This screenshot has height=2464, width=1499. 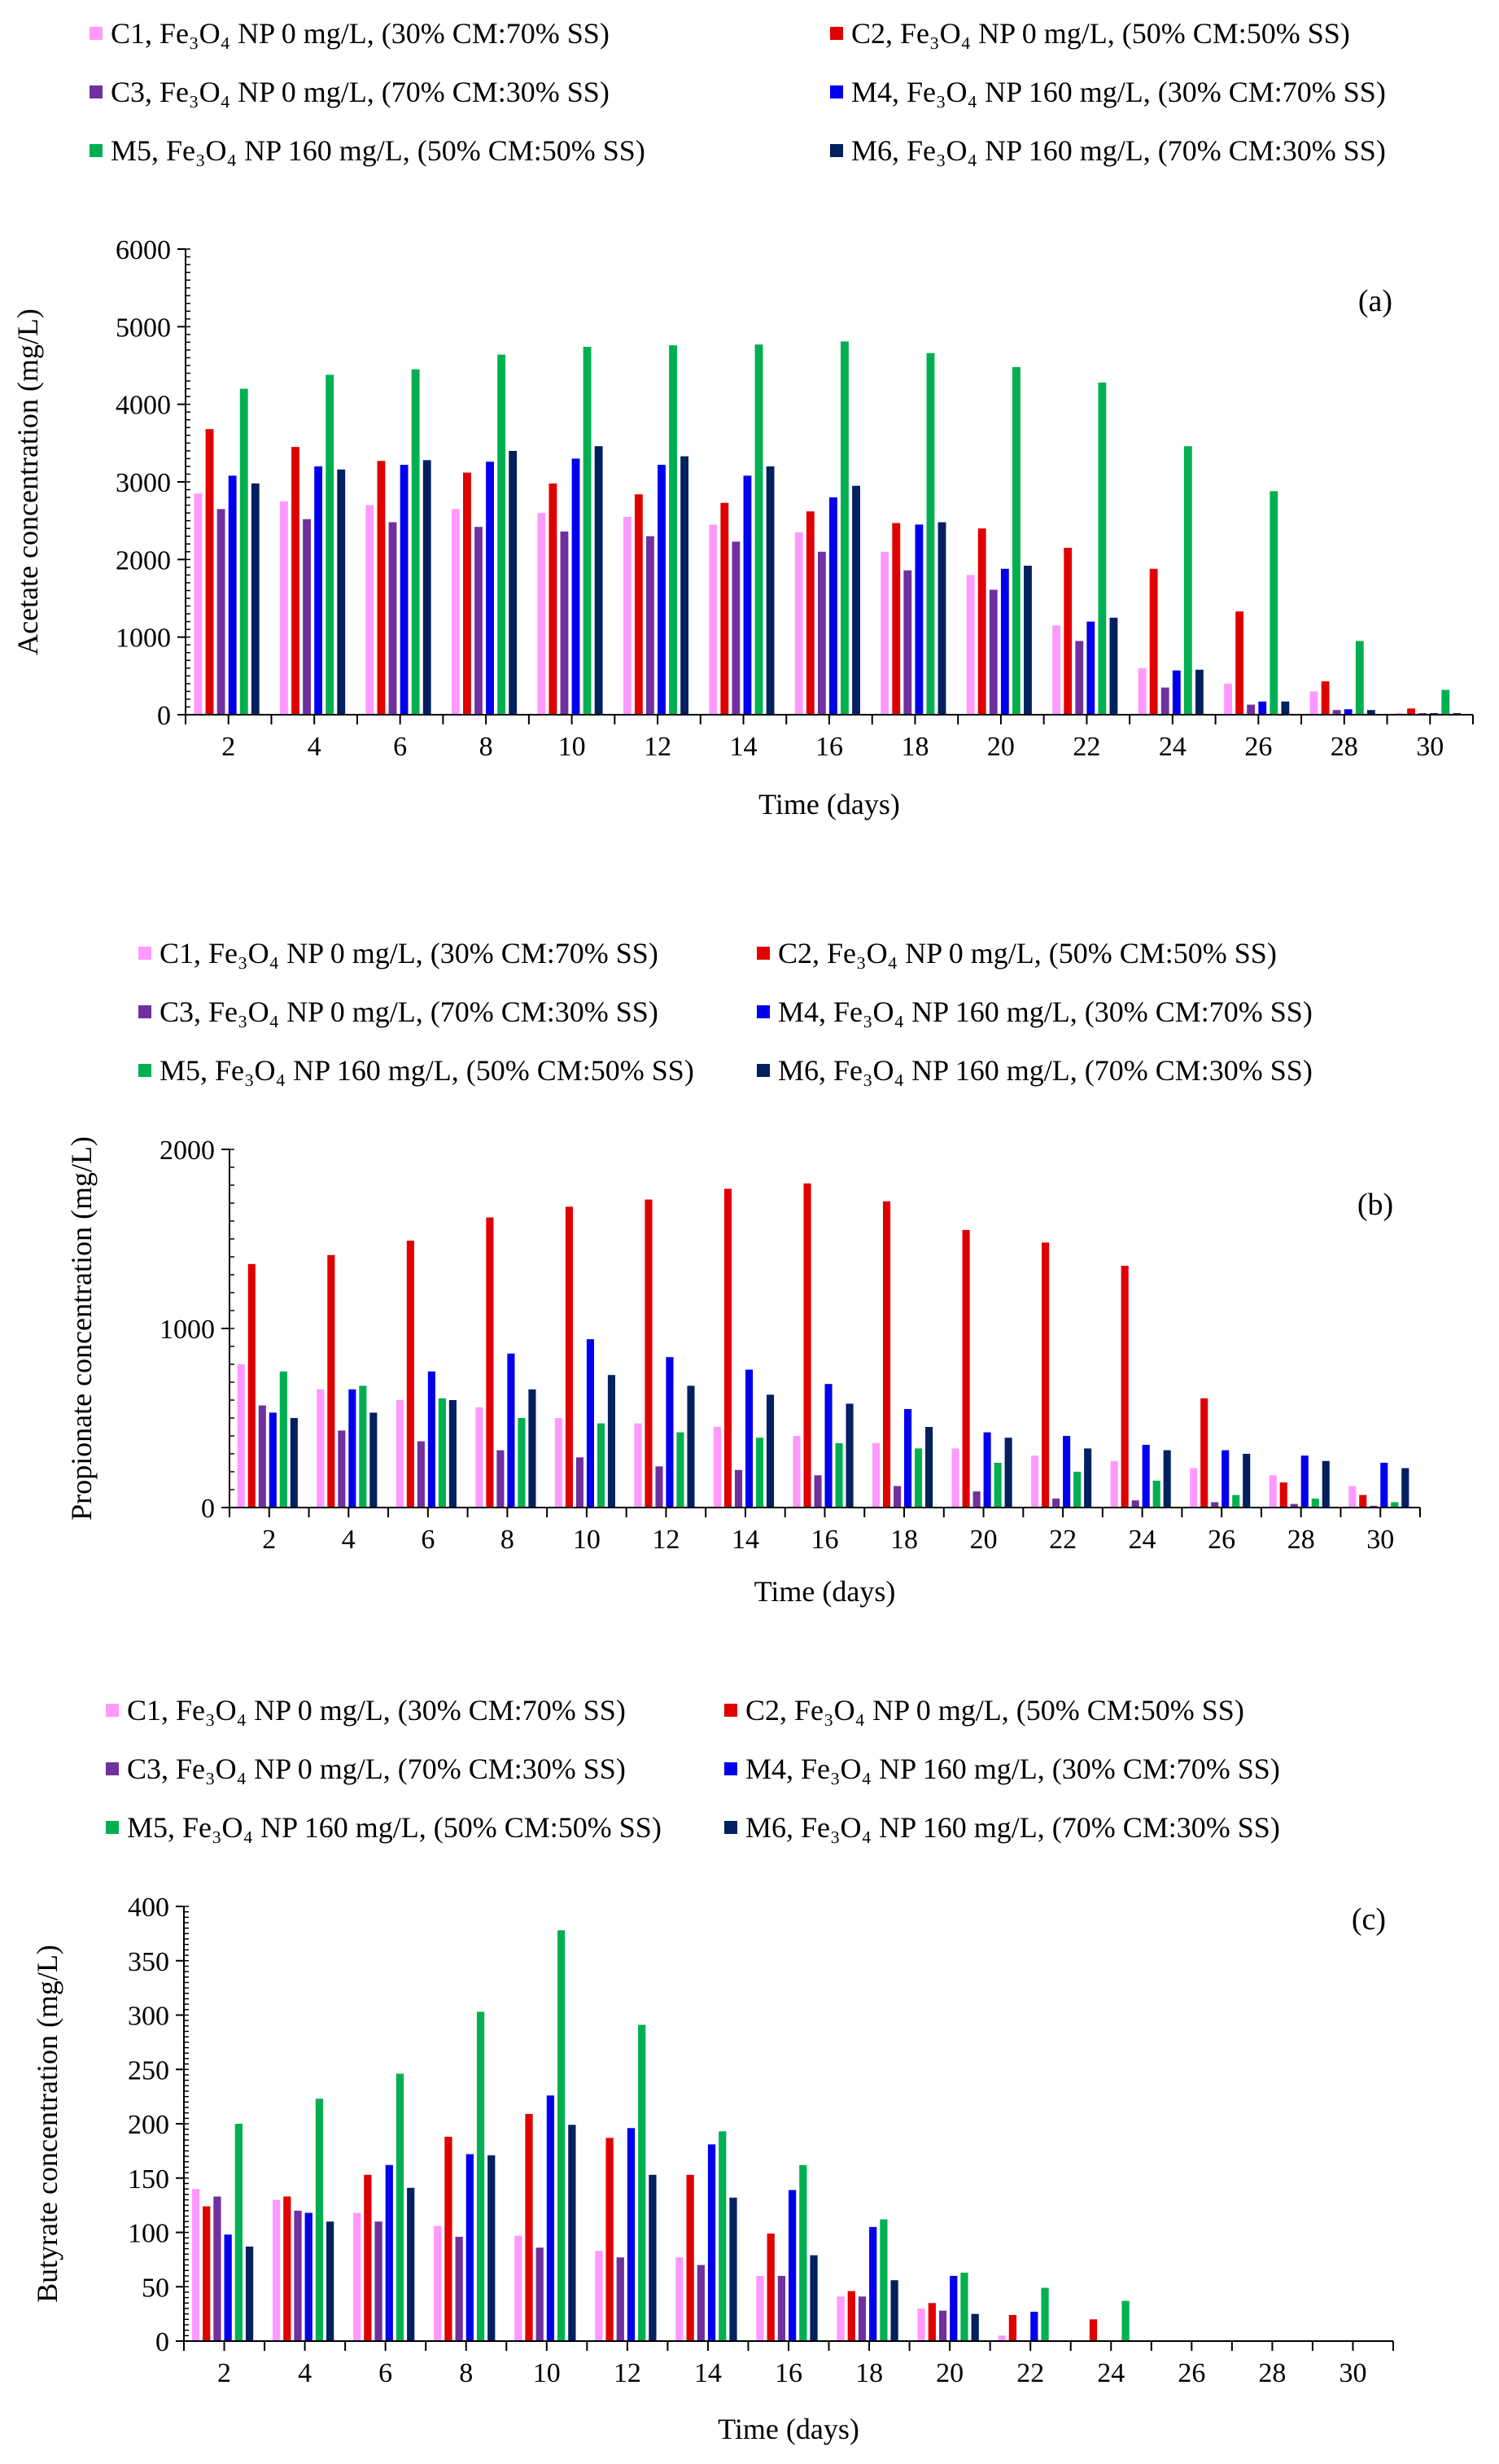 What do you see at coordinates (409, 1012) in the screenshot?
I see `legend-label: C3, Fe₃O₄ NP 0 mg/L, (70% CM:30% SS)` at bounding box center [409, 1012].